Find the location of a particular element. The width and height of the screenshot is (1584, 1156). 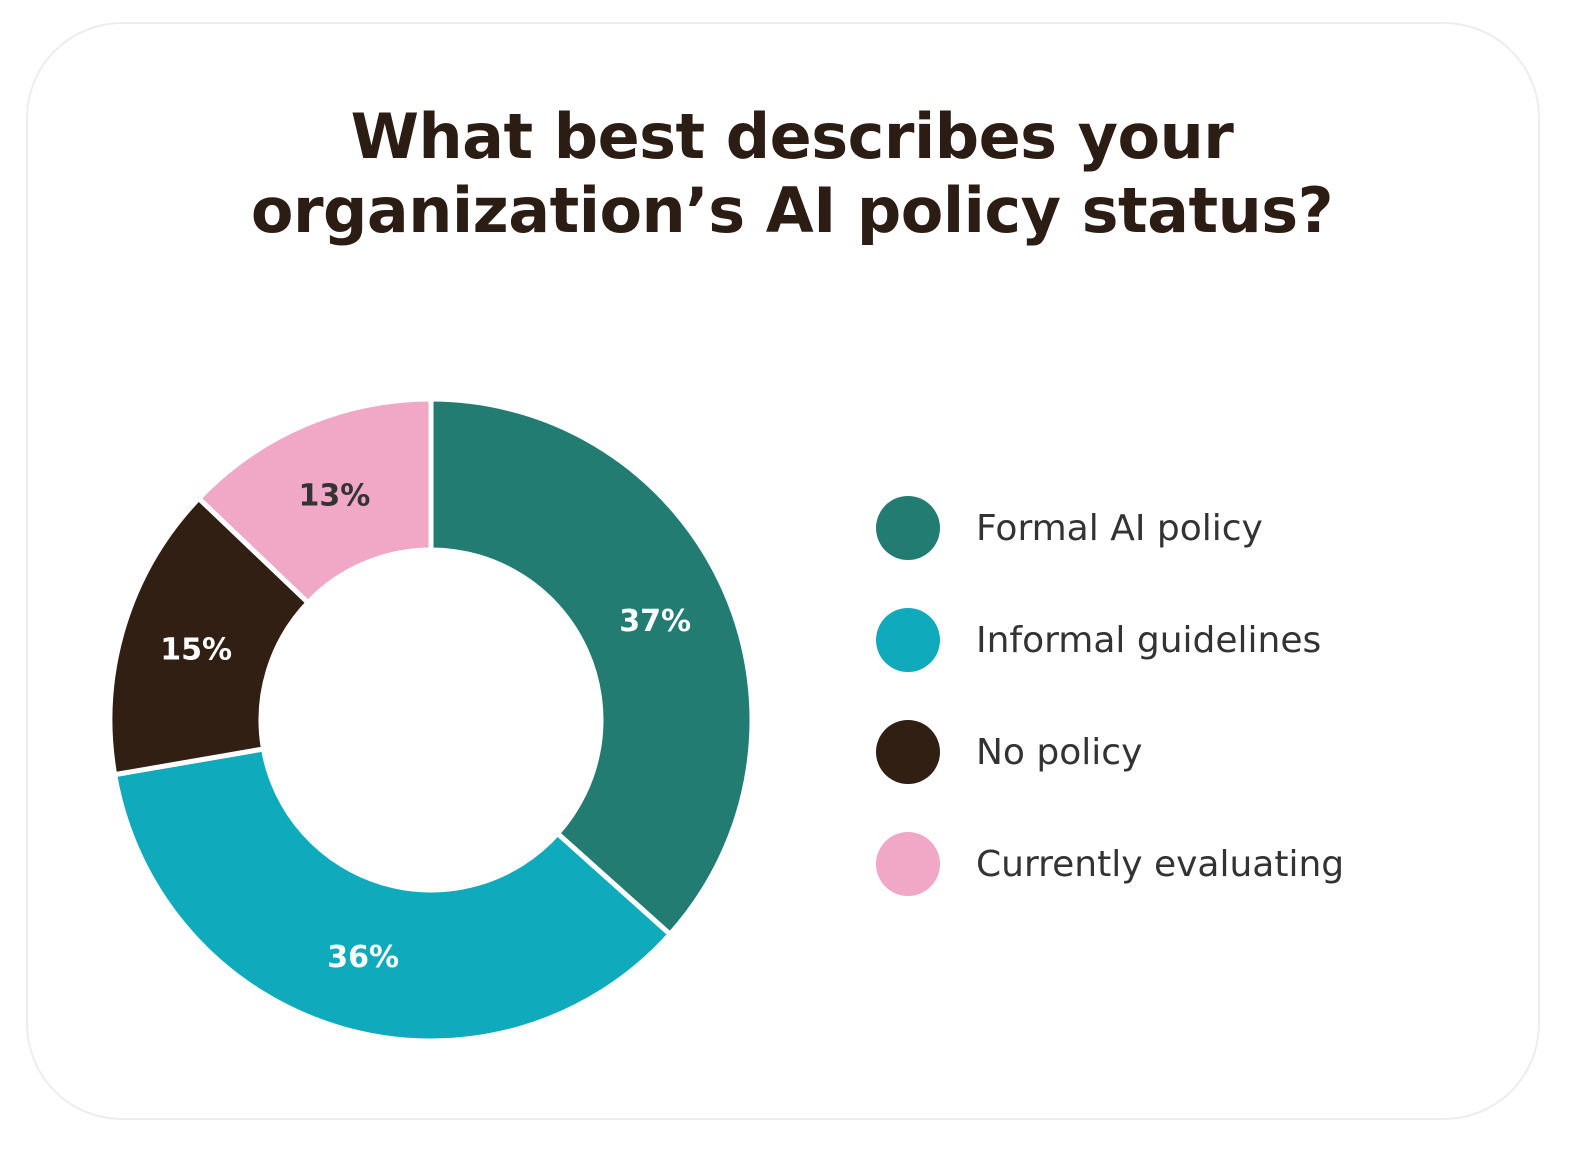

slice-formal-ai-policy is located at coordinates (591, 667).